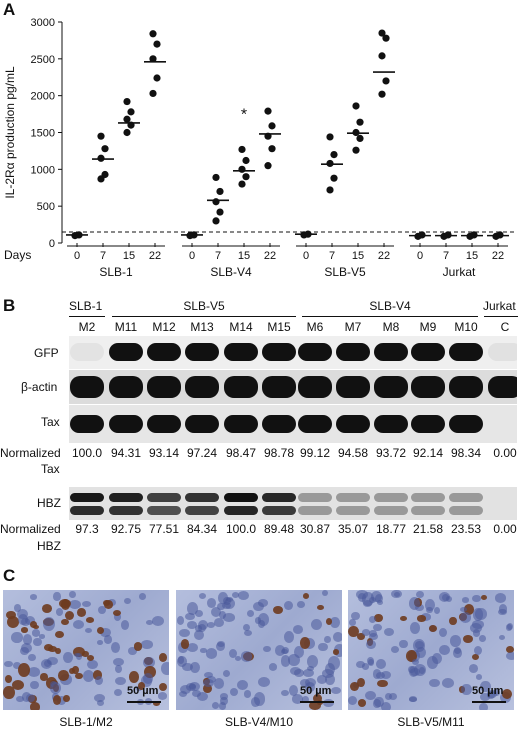  What do you see at coordinates (43, 23) in the screenshot?
I see `y-tick-label: 3000` at bounding box center [43, 23].